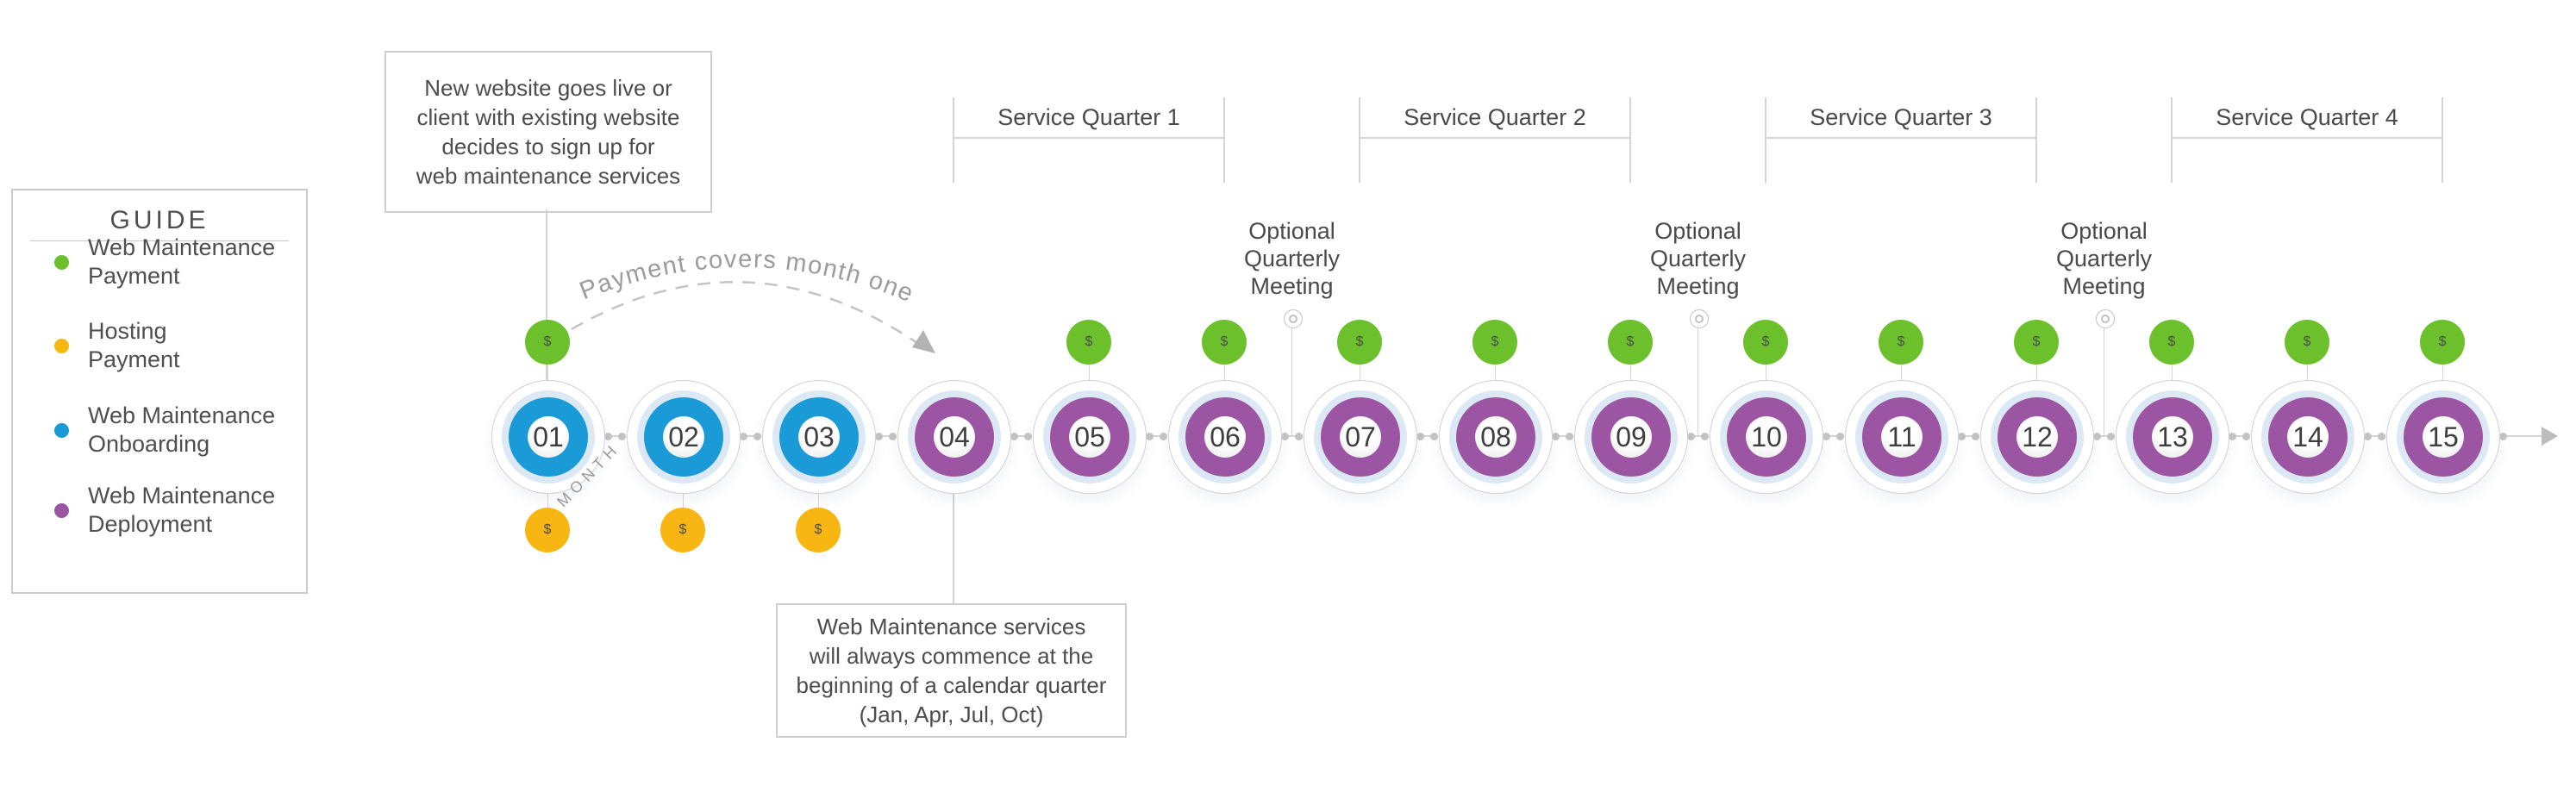  I want to click on month-node-12: 12, so click(2037, 437).